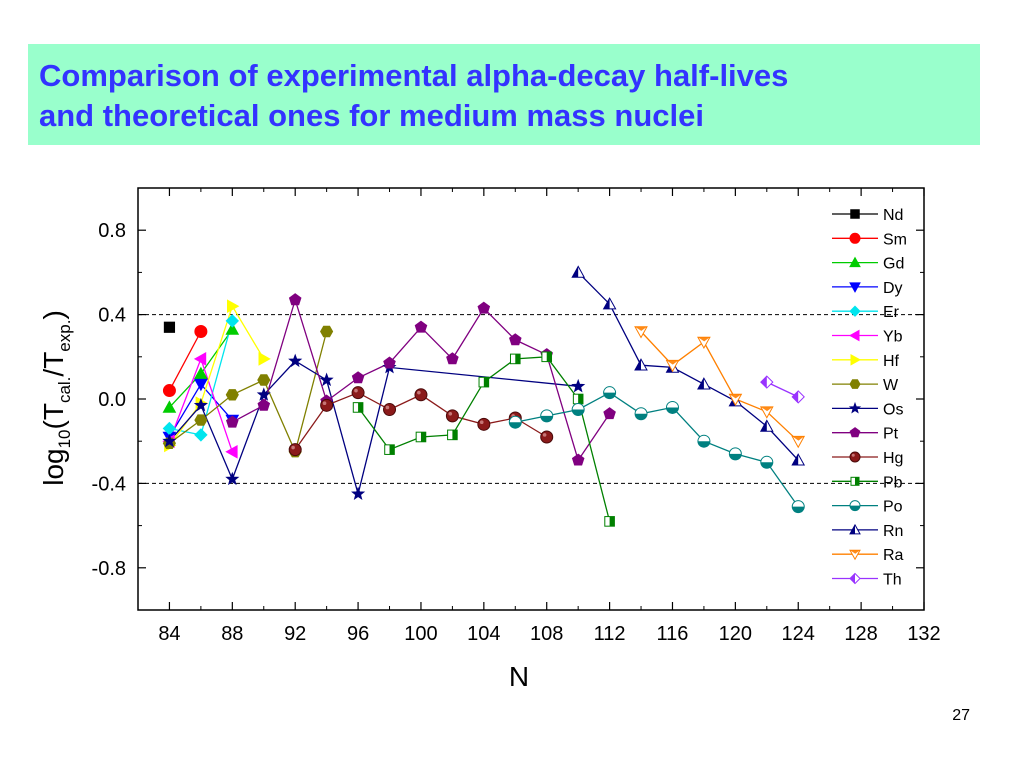  Describe the element at coordinates (895, 239) in the screenshot. I see `legend-label-sm: Sm` at that location.